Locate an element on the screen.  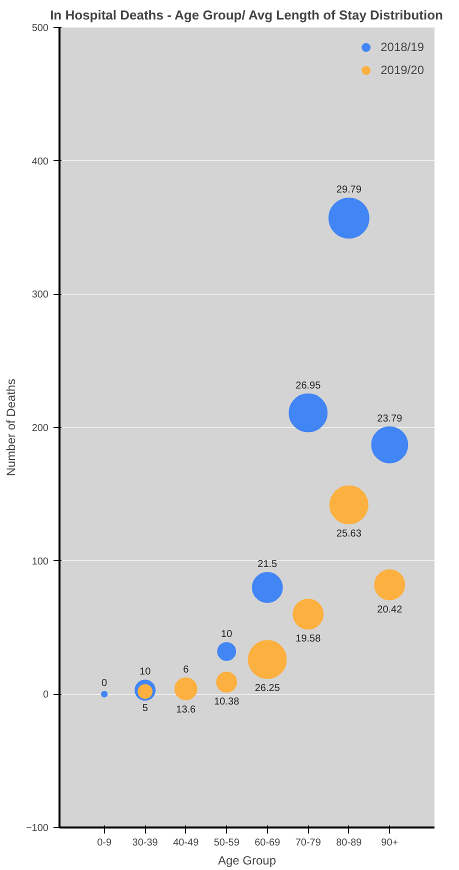
x-tick-label: 30-39 is located at coordinates (145, 843).